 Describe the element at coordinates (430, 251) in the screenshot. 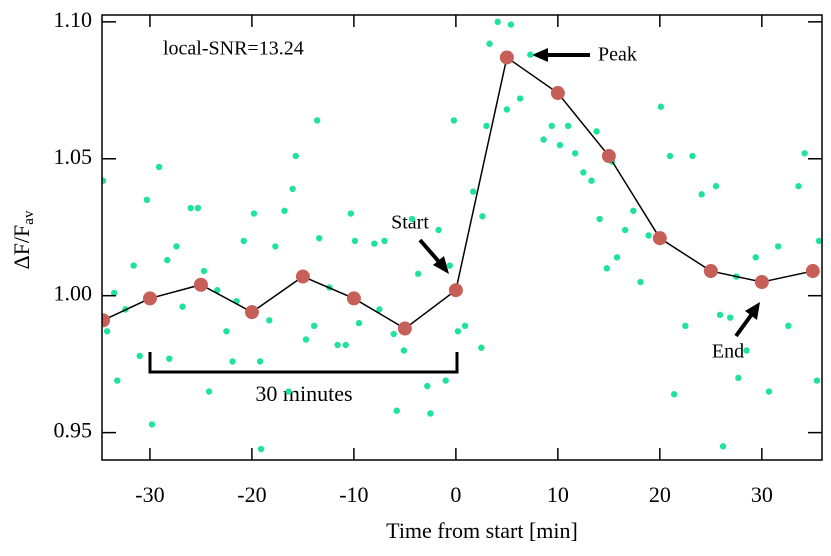

I see `start-arrow` at that location.